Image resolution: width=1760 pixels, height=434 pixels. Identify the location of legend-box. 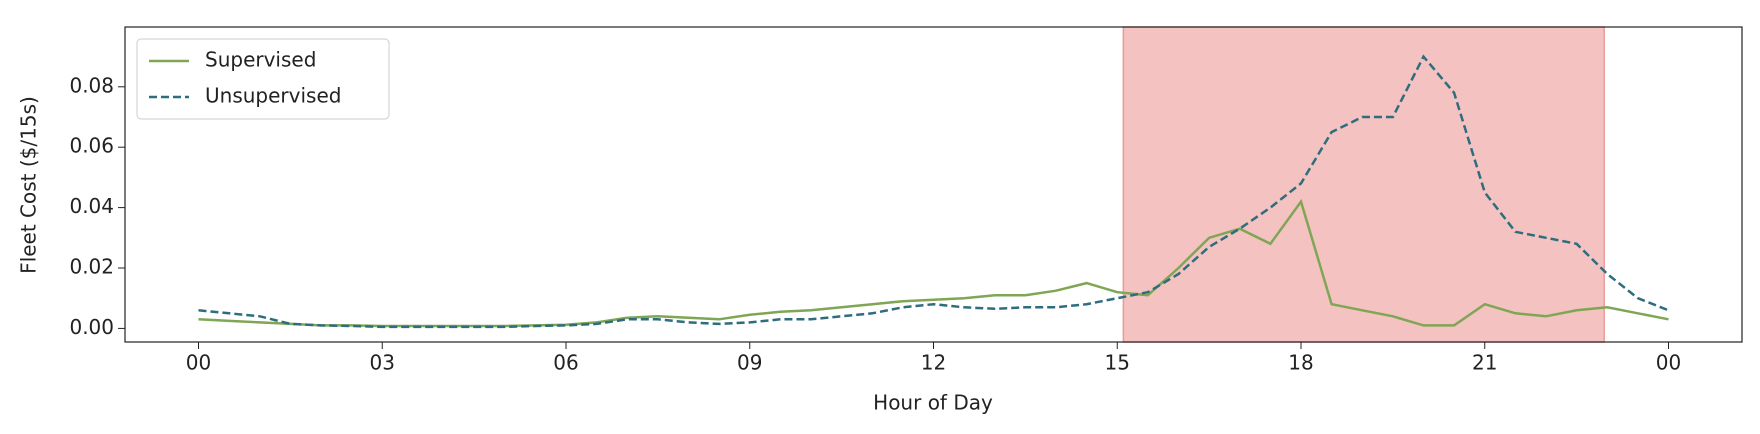
(263, 79).